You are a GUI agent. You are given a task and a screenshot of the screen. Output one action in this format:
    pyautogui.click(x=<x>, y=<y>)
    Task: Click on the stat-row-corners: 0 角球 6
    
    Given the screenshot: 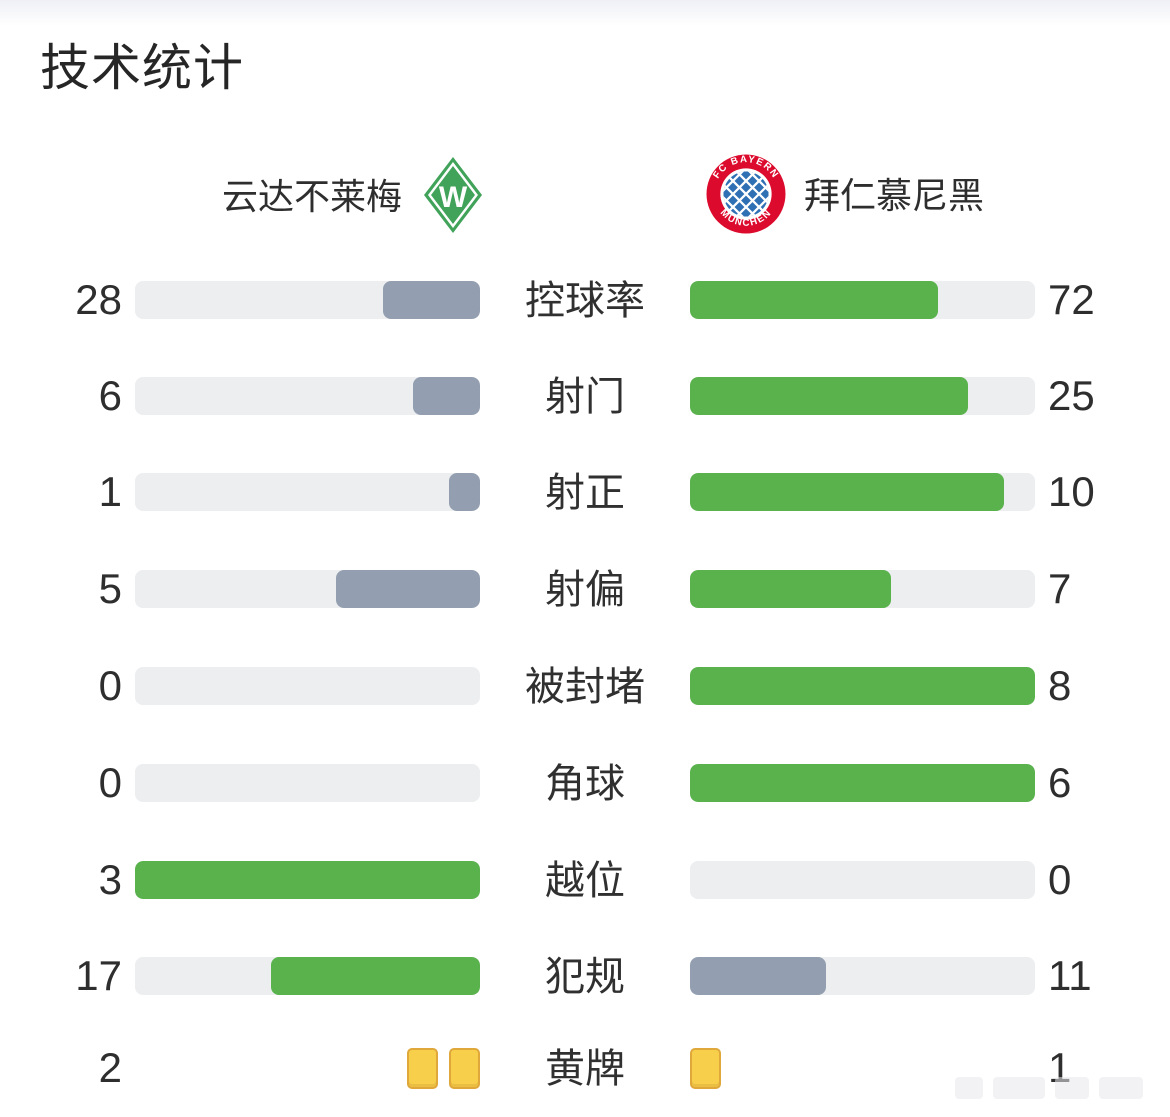 What is the action you would take?
    pyautogui.click(x=585, y=783)
    